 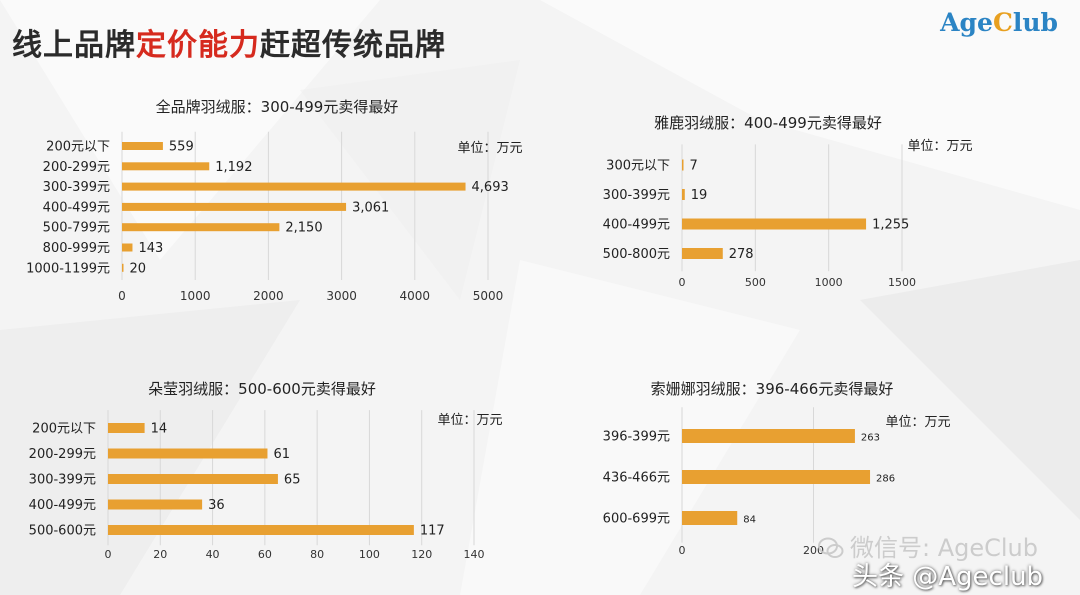 I want to click on value-label: 559, so click(x=181, y=147).